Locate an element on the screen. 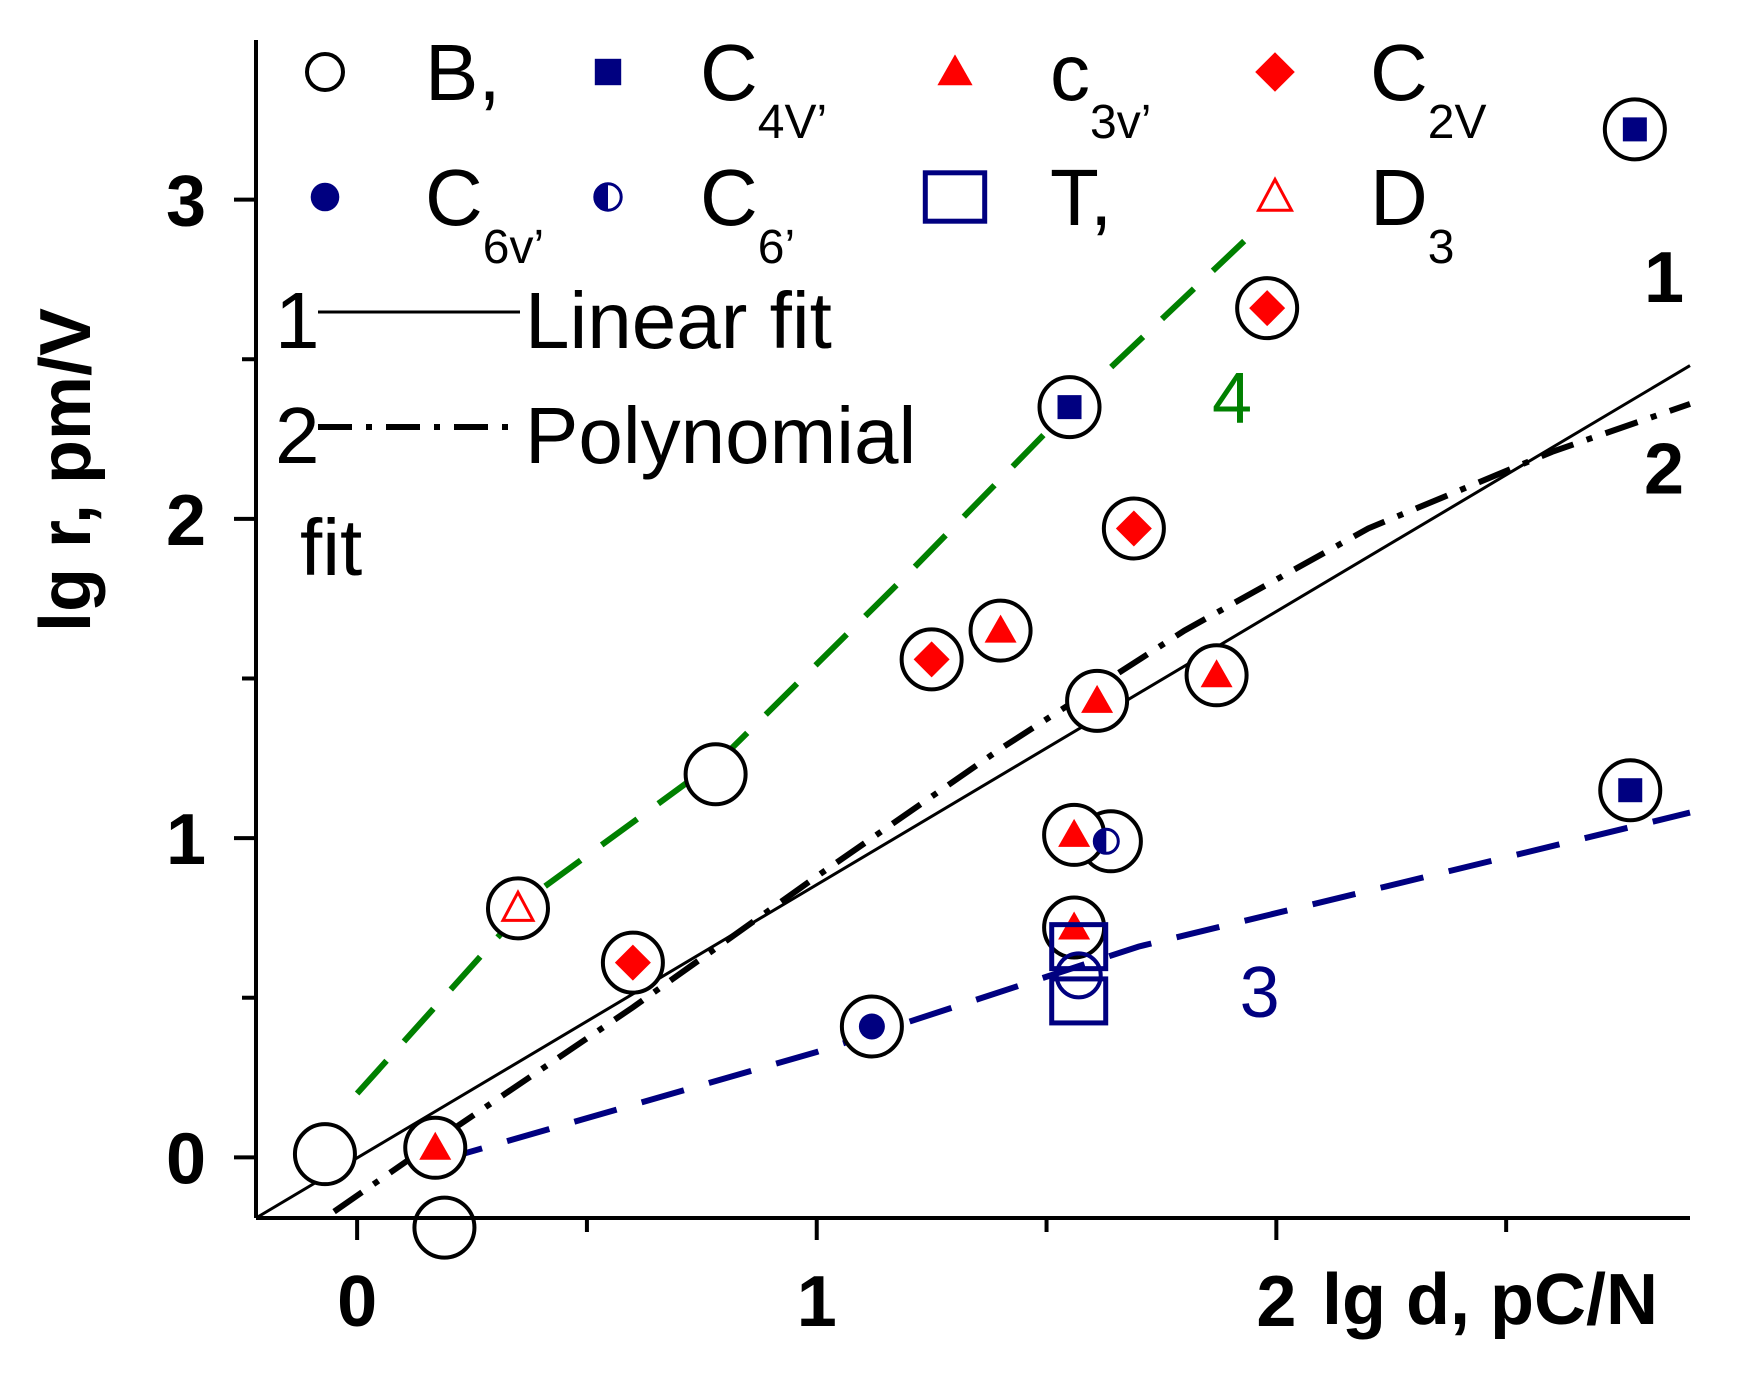 This screenshot has width=1752, height=1379. x-axis-title: lg d, pC/N is located at coordinates (1490, 1300).